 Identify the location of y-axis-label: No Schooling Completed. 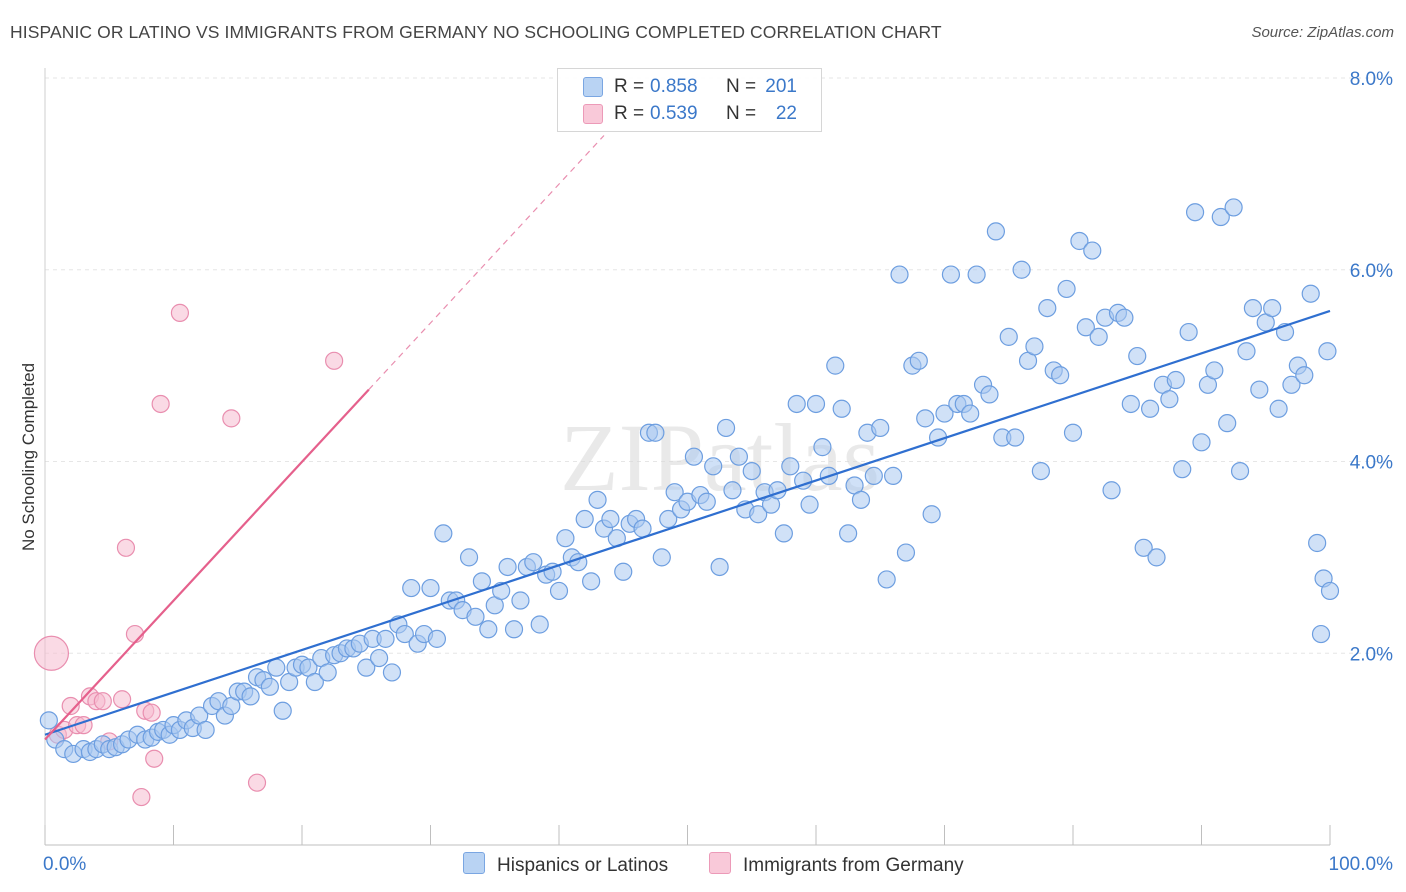
(28, 457).